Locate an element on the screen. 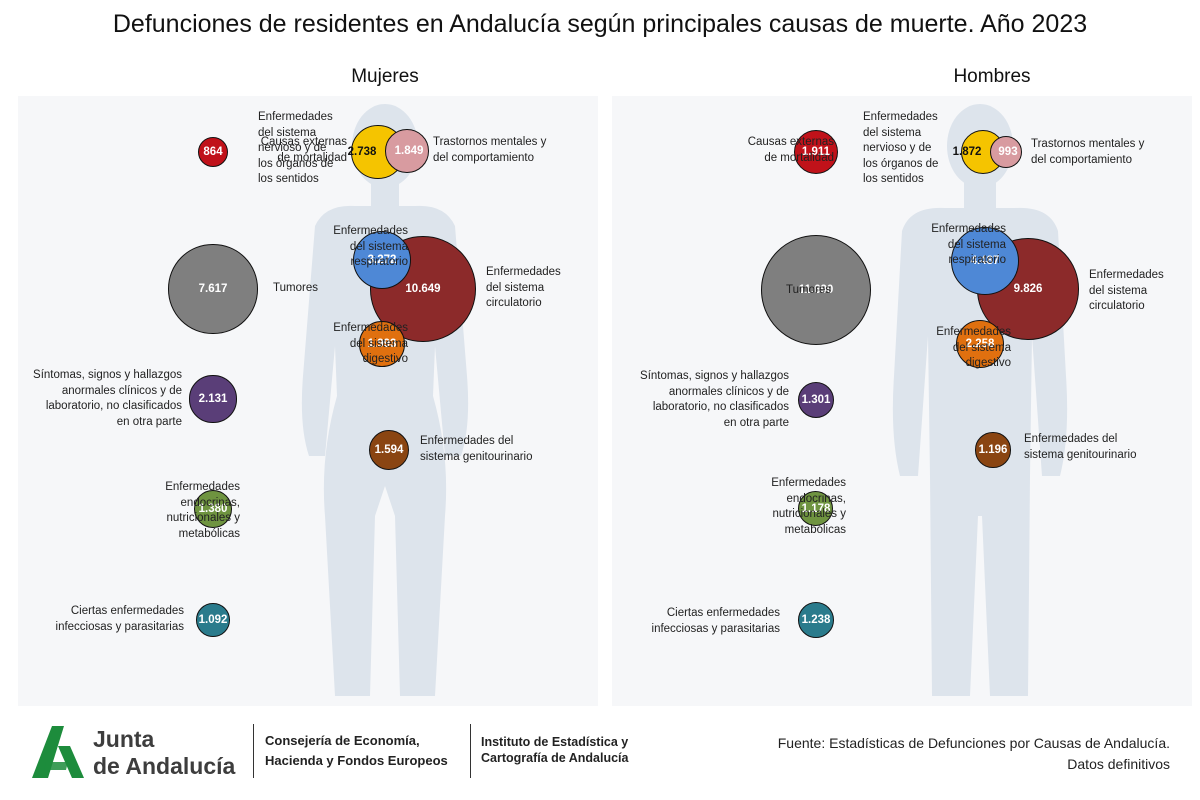 The width and height of the screenshot is (1200, 800). consejeria-line-2: Hacienda y Fondos Europeos is located at coordinates (356, 760).